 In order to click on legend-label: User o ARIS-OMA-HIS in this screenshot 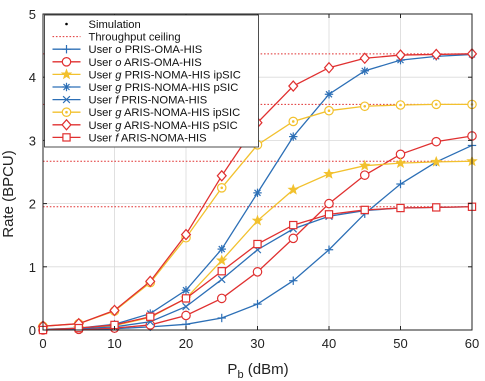, I will do `click(145, 63)`.